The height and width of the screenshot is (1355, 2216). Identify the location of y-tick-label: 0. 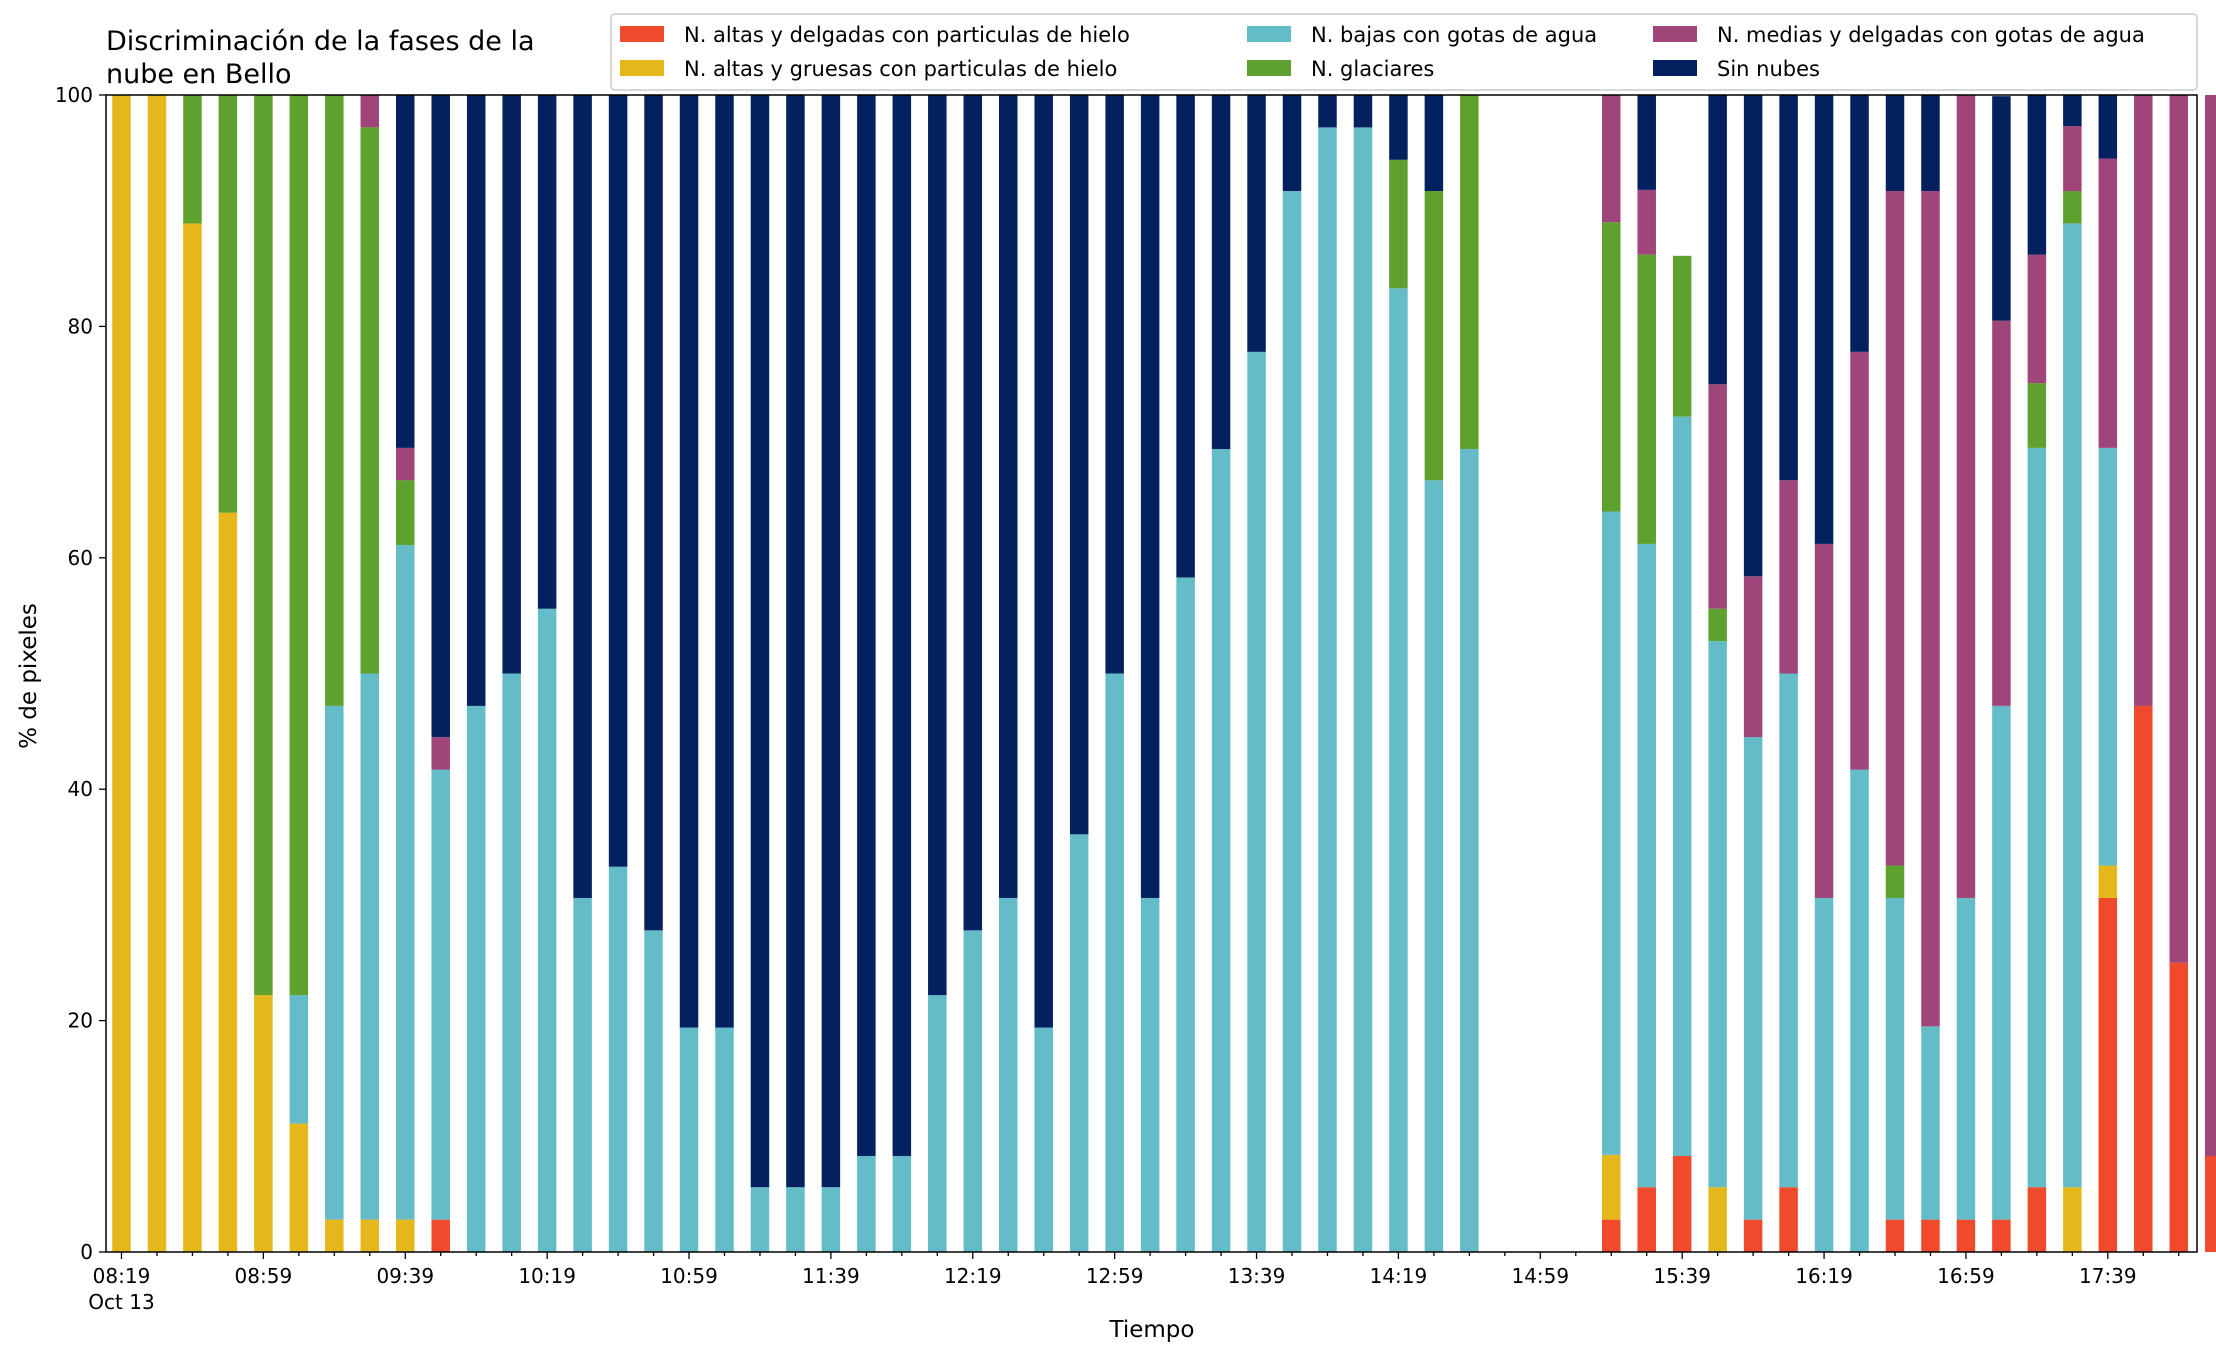
(86, 1252).